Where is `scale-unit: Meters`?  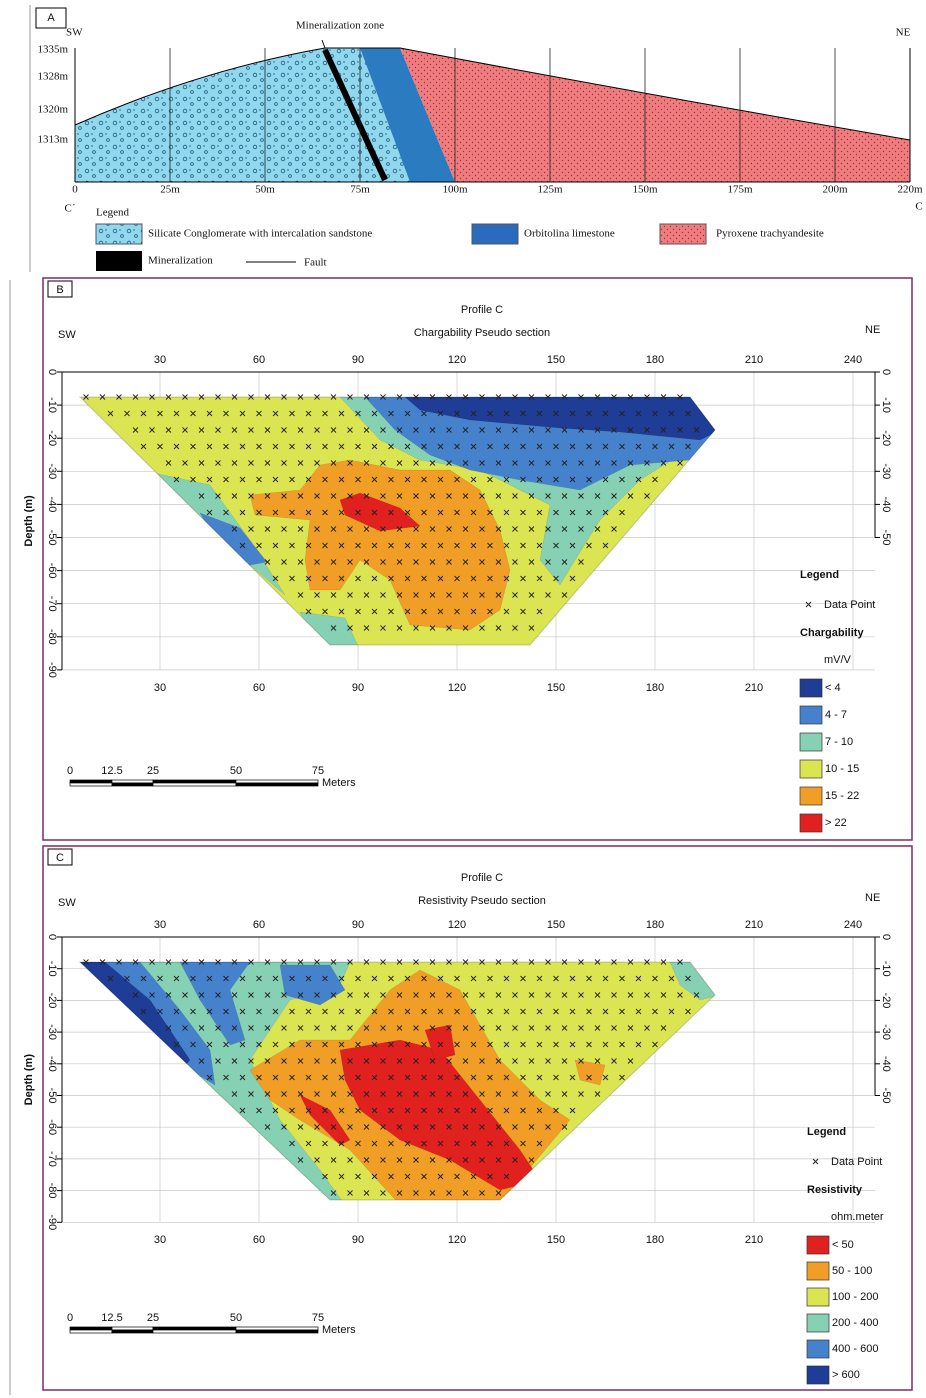
scale-unit: Meters is located at coordinates (339, 1330).